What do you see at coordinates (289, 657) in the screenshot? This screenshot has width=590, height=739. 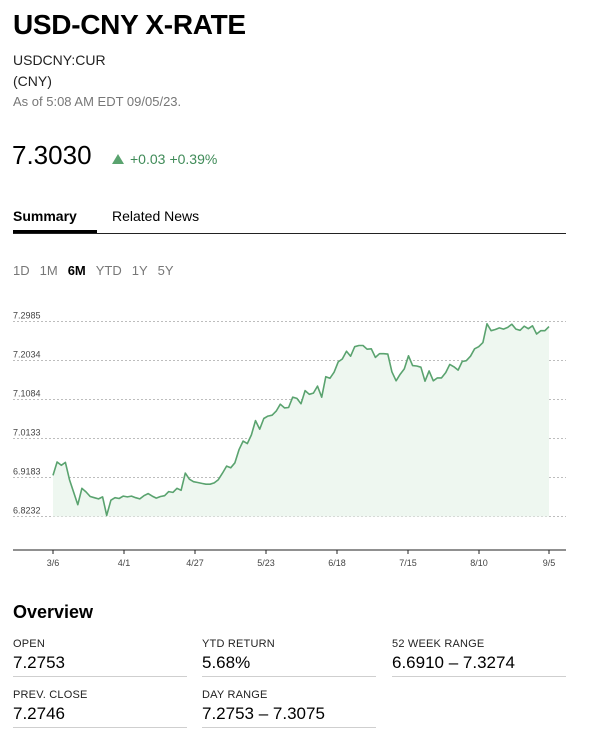 I see `overview-ytd-return: YTD RETURN 5.68%` at bounding box center [289, 657].